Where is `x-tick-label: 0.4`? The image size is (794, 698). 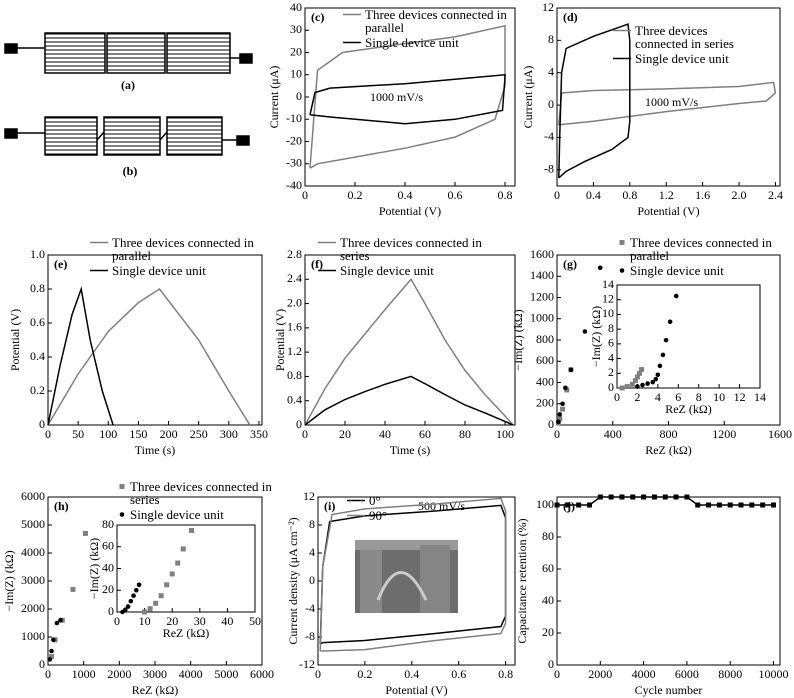 x-tick-label: 0.4 is located at coordinates (405, 195).